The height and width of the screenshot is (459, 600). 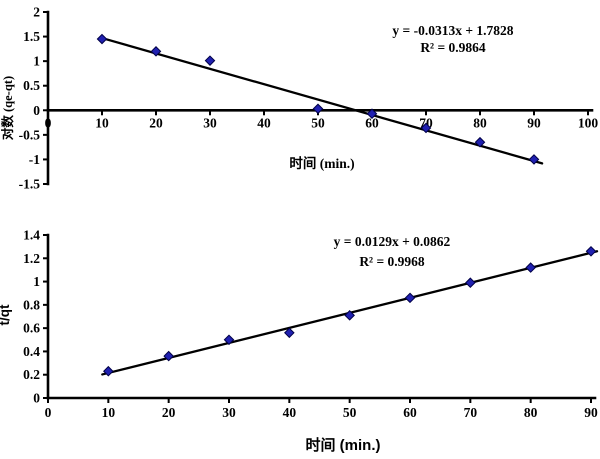 What do you see at coordinates (392, 261) in the screenshot?
I see `r-squared-label: R² = 0.9968` at bounding box center [392, 261].